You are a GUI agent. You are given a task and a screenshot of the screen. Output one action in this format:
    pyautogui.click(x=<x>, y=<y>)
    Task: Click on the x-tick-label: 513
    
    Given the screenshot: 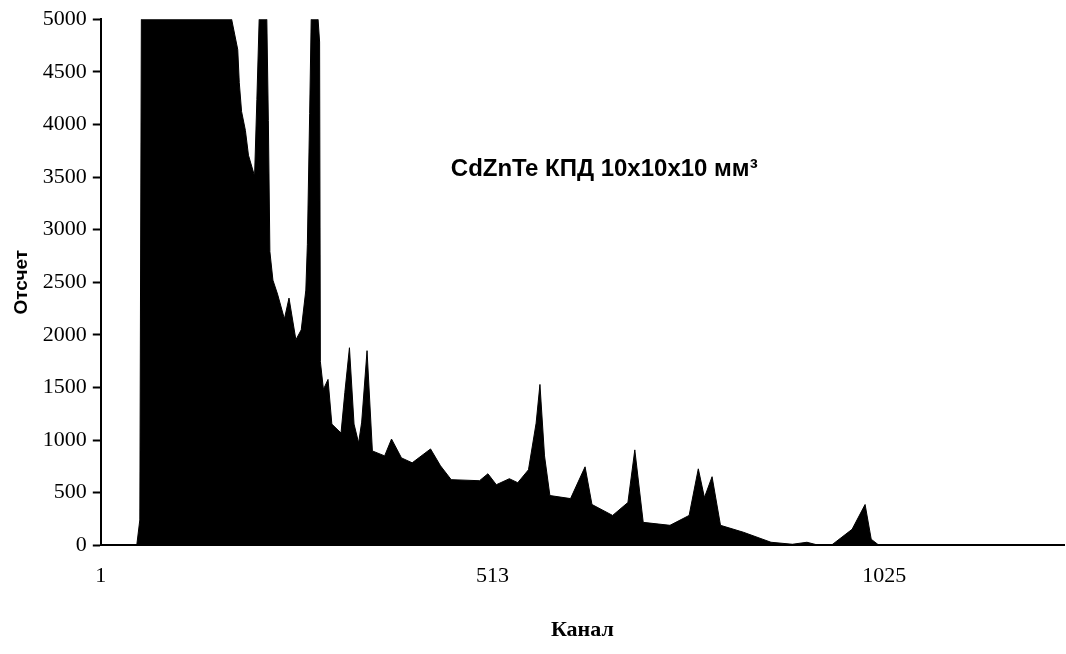 What is the action you would take?
    pyautogui.click(x=493, y=575)
    